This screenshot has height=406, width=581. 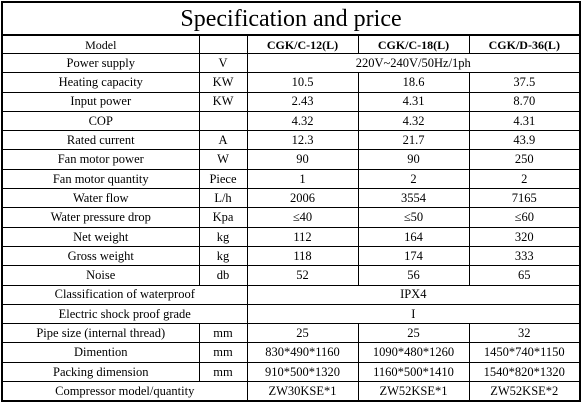 I want to click on spec-row: Net weight kg 112 164 320, so click(x=291, y=236).